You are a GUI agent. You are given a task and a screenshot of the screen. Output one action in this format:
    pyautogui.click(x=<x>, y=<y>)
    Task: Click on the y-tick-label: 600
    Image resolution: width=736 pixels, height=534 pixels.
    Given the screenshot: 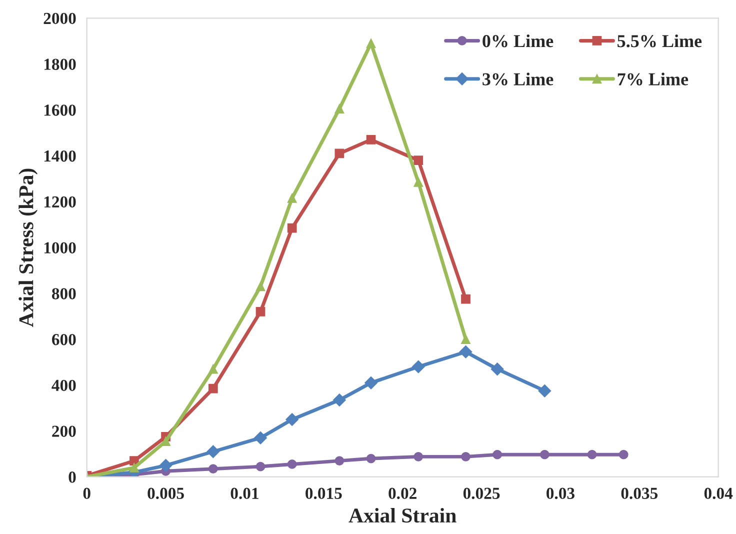 What is the action you would take?
    pyautogui.click(x=64, y=340)
    